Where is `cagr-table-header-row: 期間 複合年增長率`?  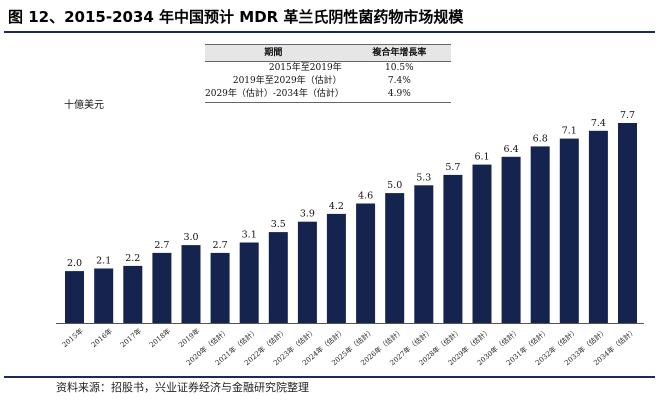 cagr-table-header-row: 期間 複合年增長率 is located at coordinates (328, 53).